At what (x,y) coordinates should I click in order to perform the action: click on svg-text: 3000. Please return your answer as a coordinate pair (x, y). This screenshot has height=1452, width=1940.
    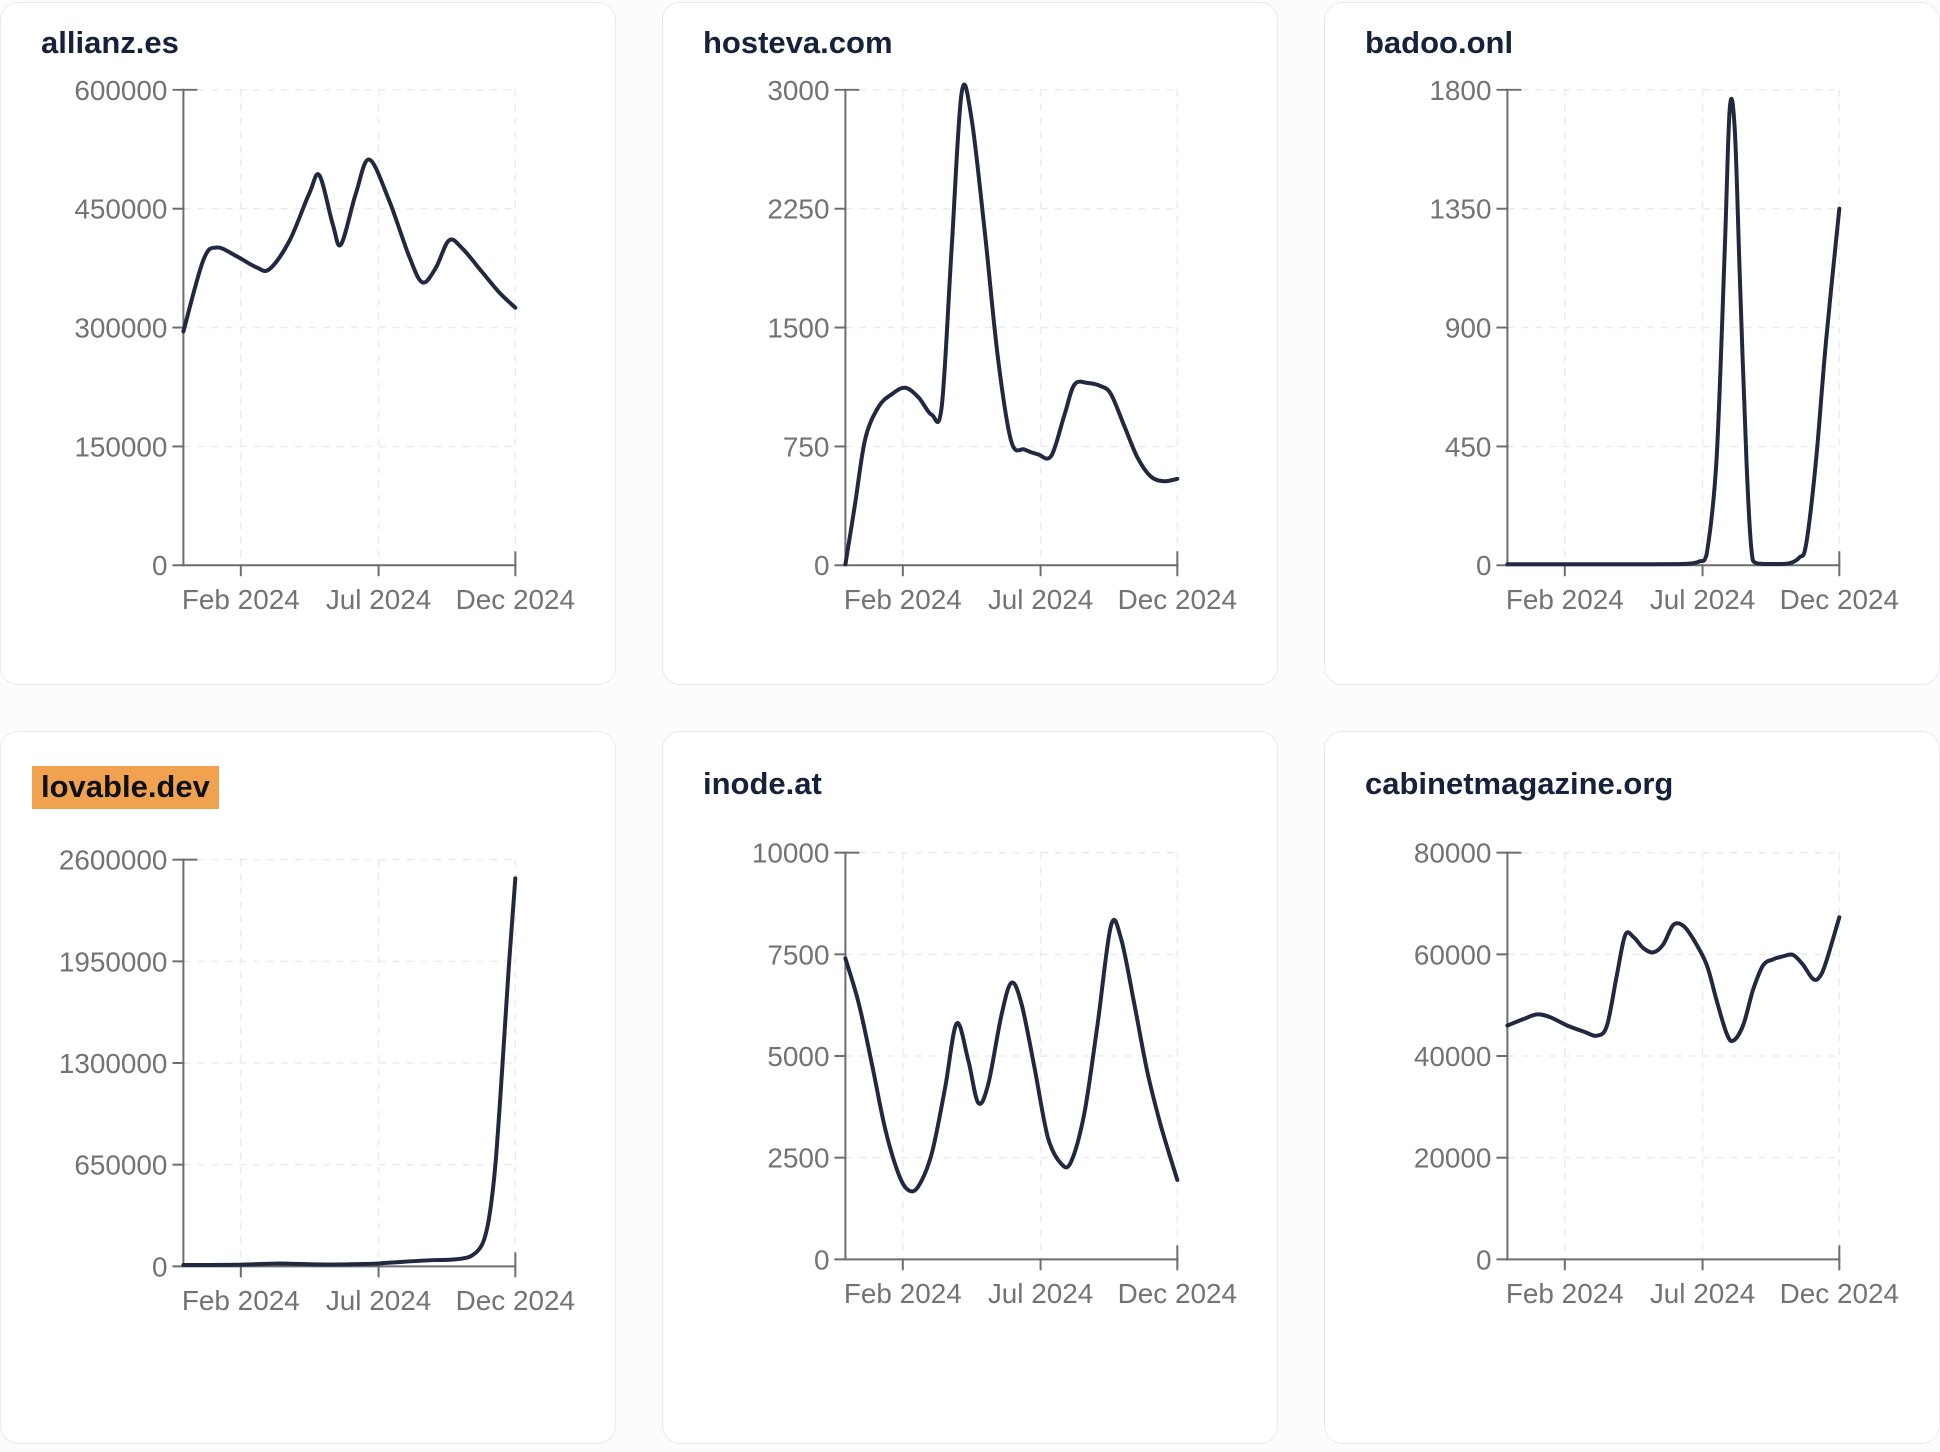
    Looking at the image, I should click on (798, 89).